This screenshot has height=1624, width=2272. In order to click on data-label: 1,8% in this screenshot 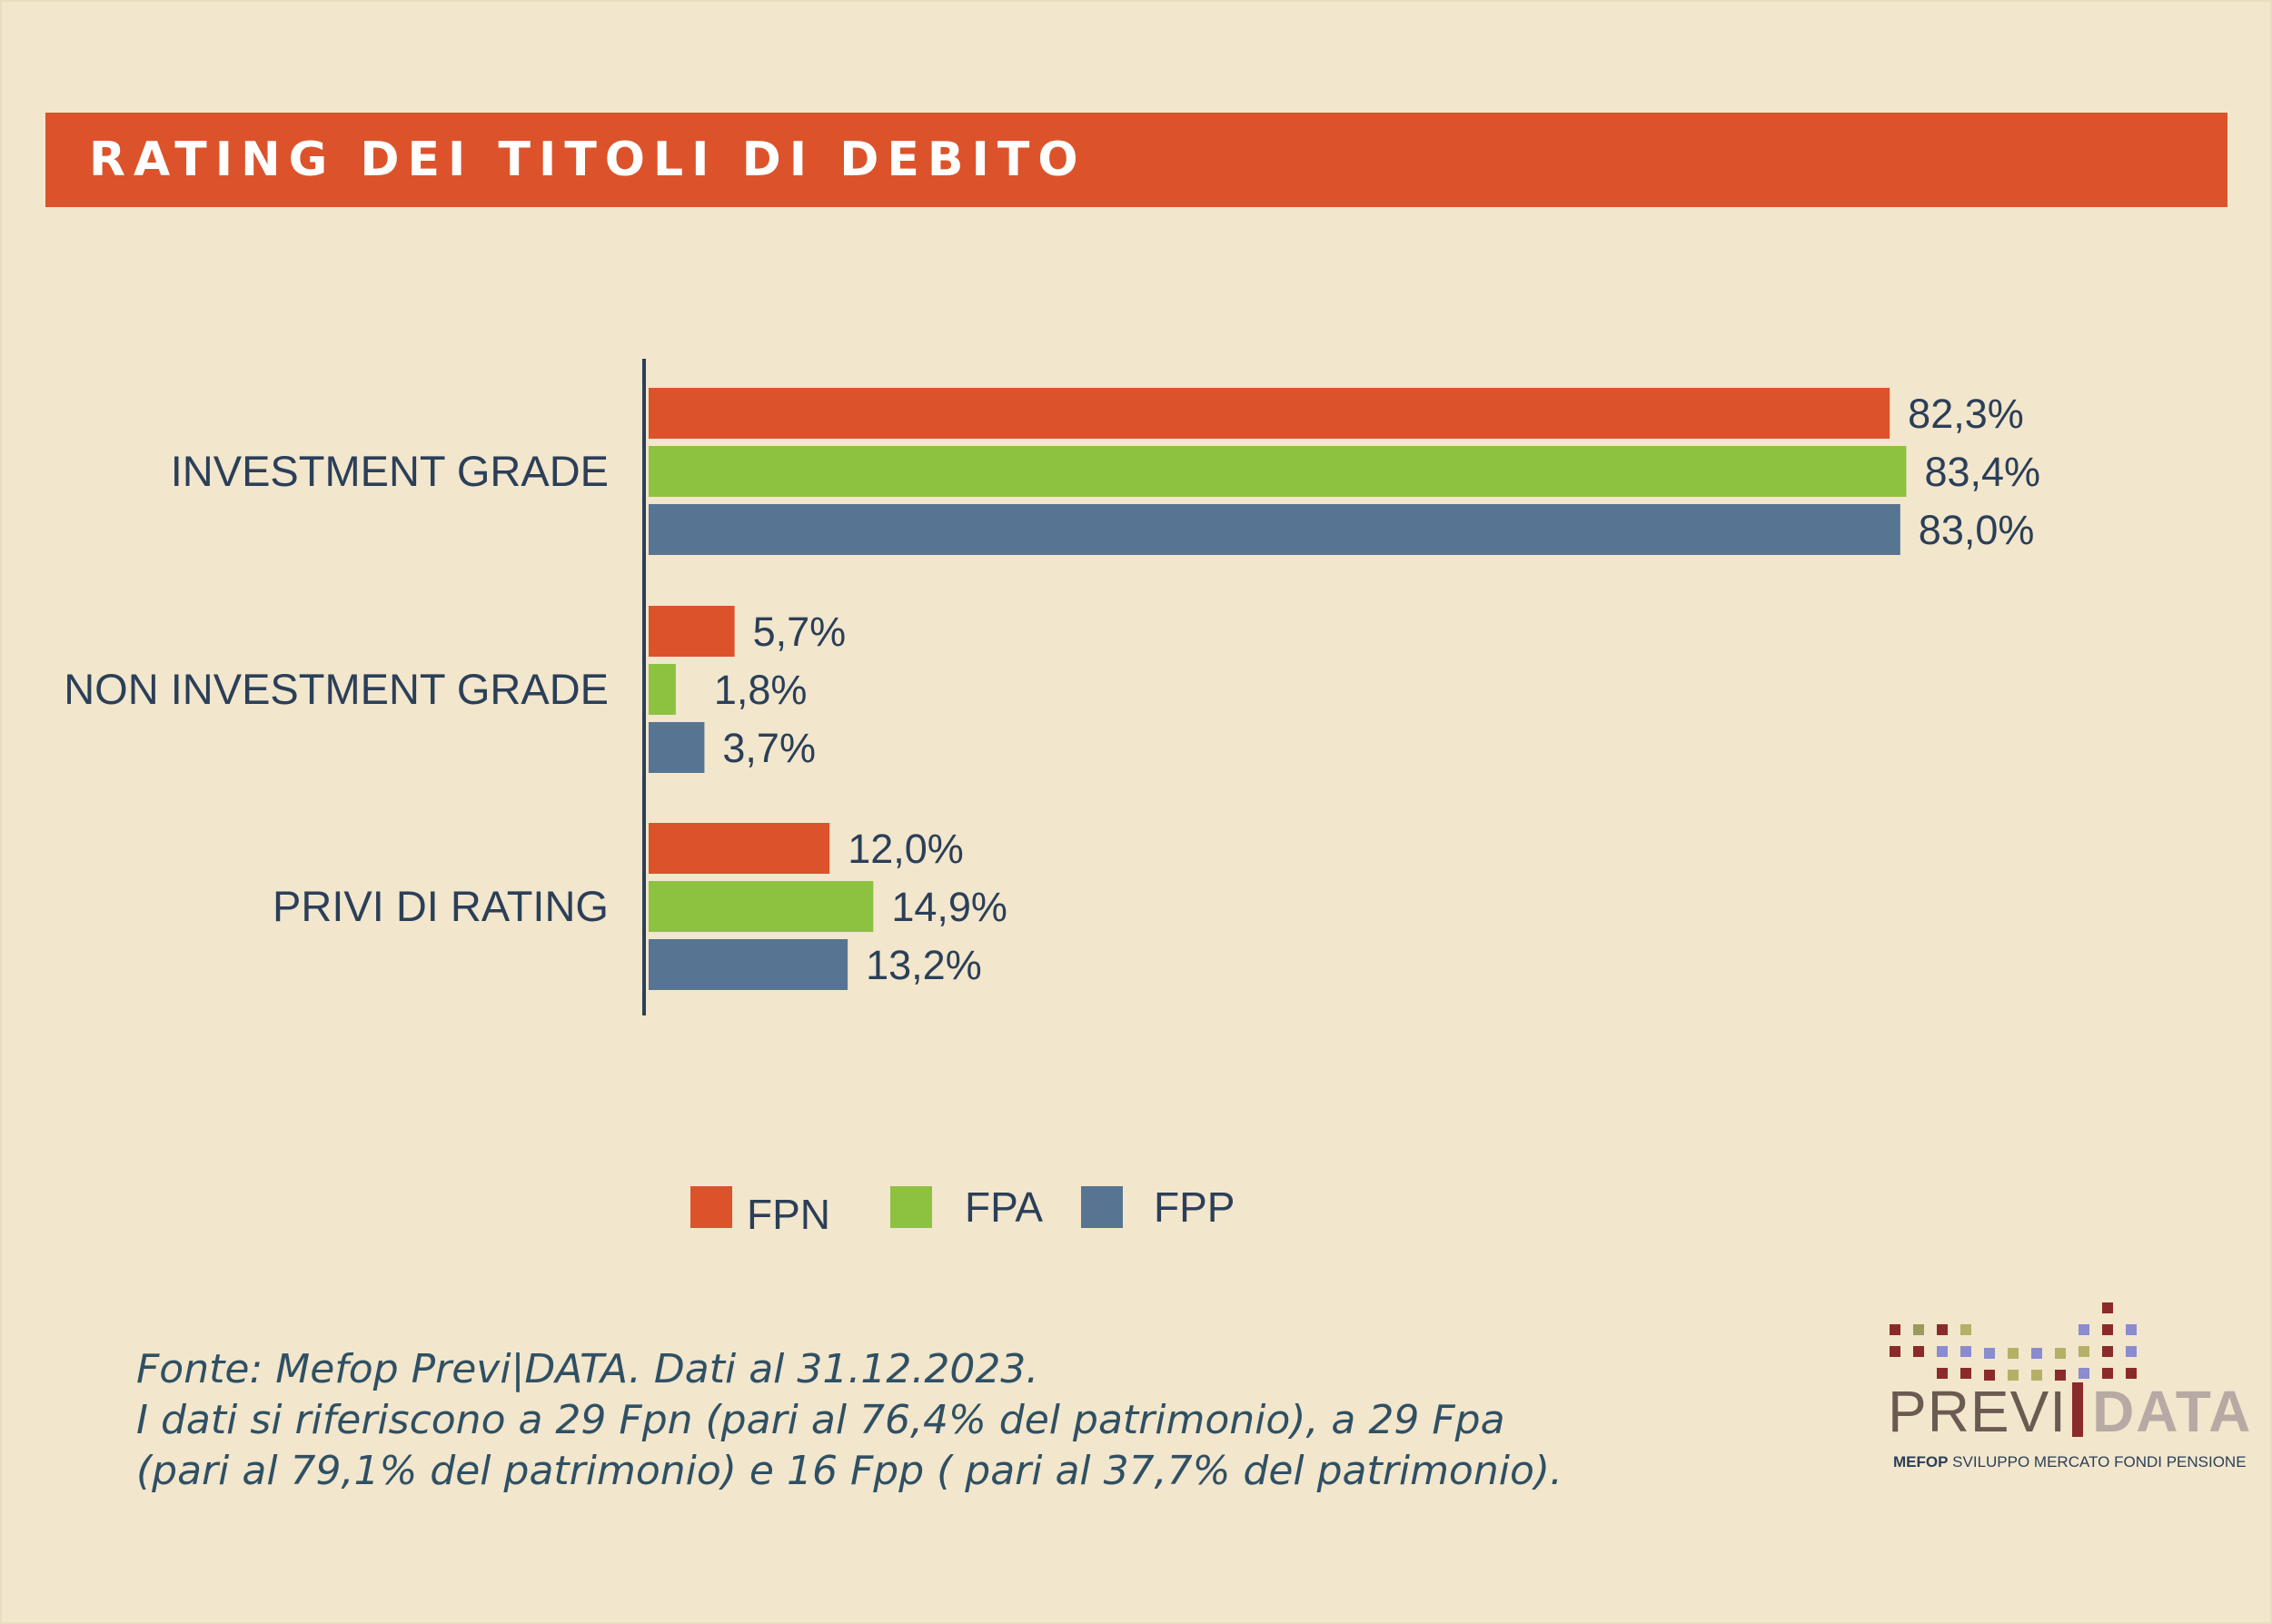, I will do `click(761, 690)`.